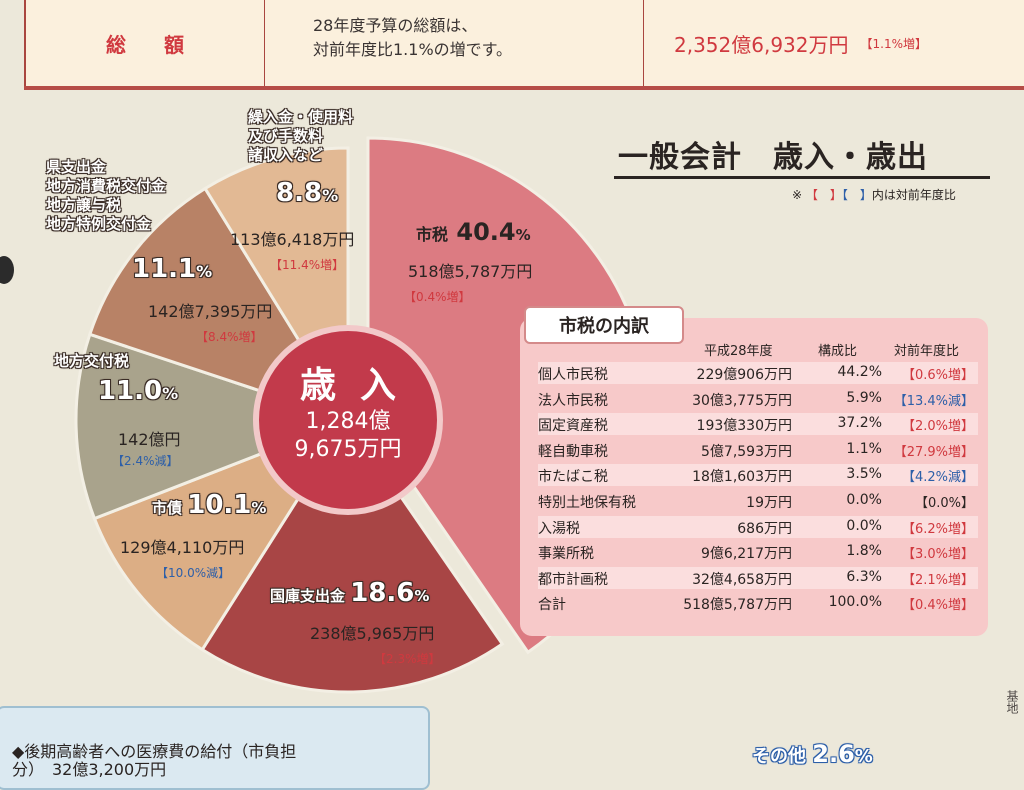 The image size is (1024, 790). I want to click on breakdown-row: 事業所税 9億6,217万円 1.8% 【3.0%増】, so click(758, 552).